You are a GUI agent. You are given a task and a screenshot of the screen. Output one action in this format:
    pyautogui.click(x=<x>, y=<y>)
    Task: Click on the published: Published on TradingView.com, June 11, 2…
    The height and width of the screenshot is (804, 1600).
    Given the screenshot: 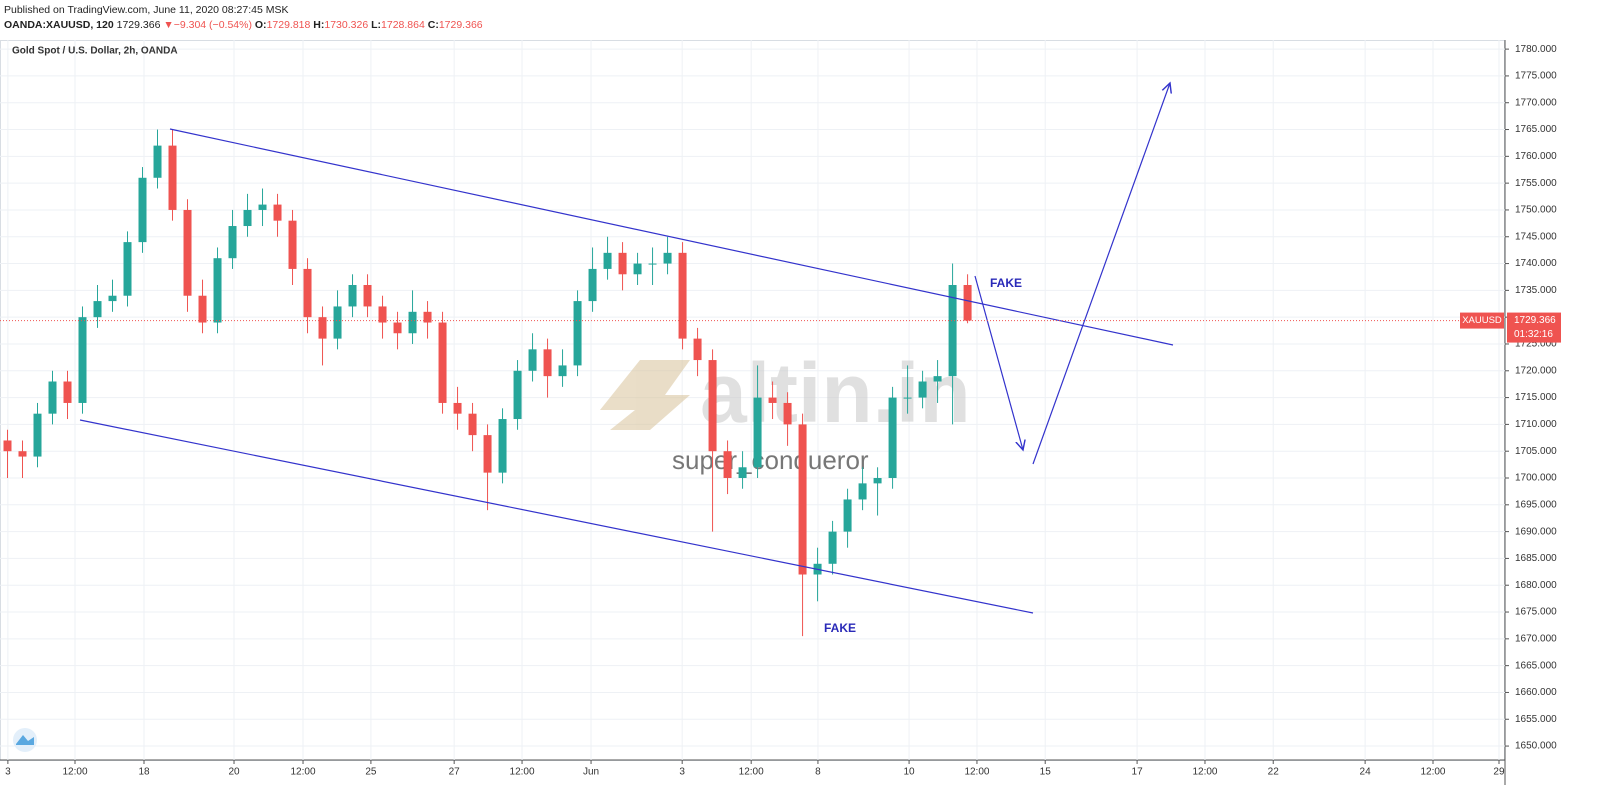 What is the action you would take?
    pyautogui.click(x=146, y=10)
    